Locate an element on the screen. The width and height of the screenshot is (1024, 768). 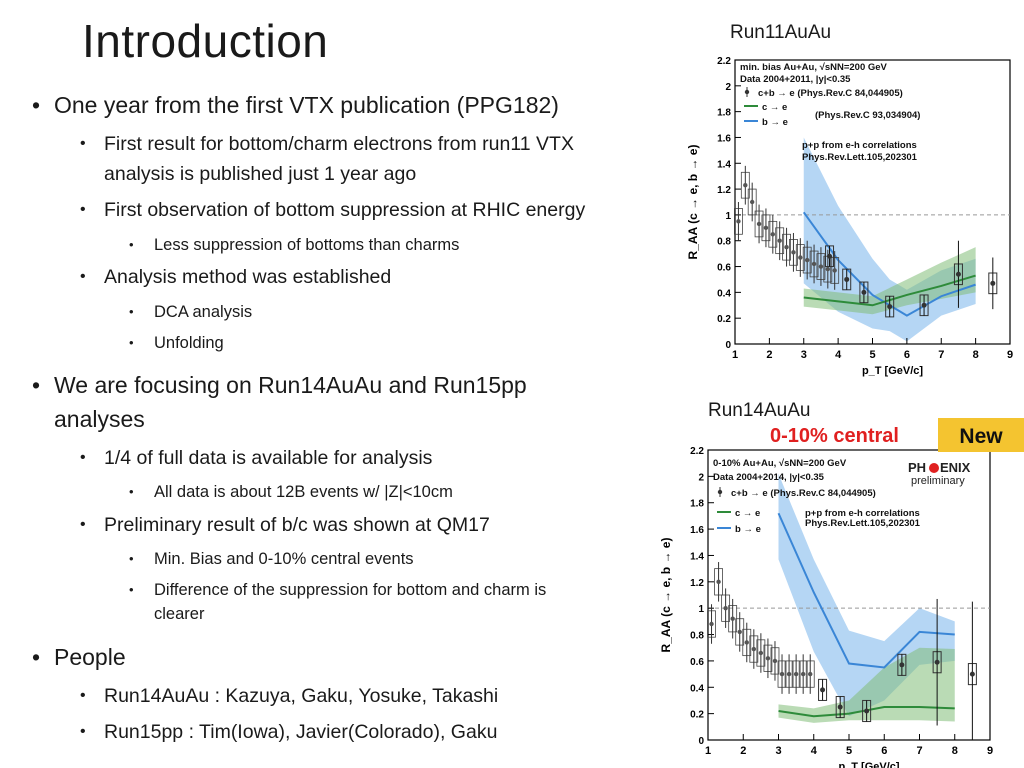
bullet-level3-cont: clearer is located at coordinates (179, 614).